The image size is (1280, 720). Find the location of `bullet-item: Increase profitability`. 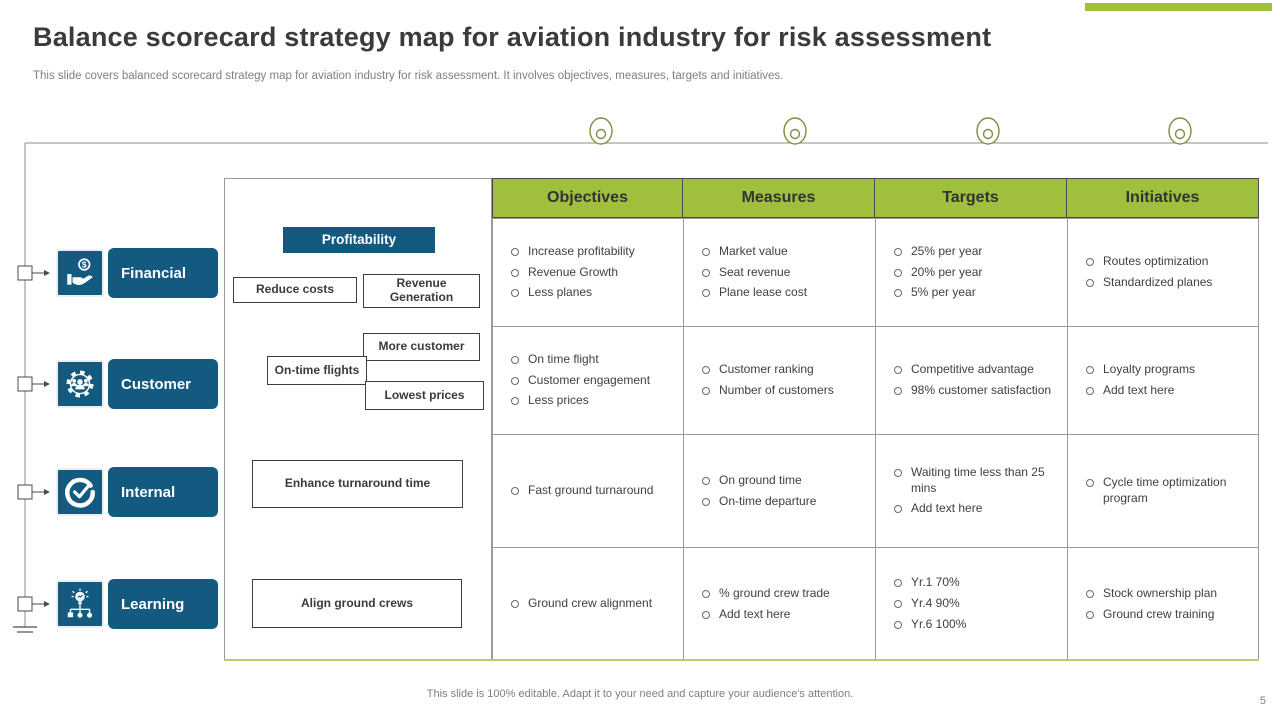

bullet-item: Increase profitability is located at coordinates (593, 252).